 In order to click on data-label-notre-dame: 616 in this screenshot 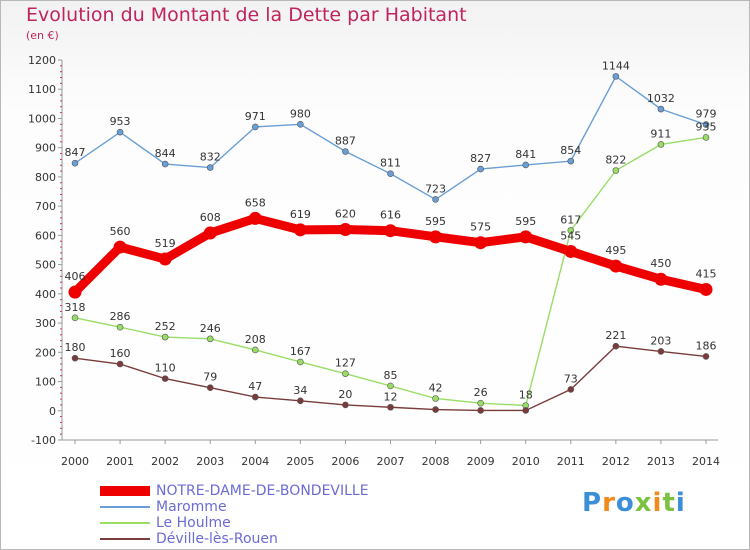, I will do `click(390, 215)`.